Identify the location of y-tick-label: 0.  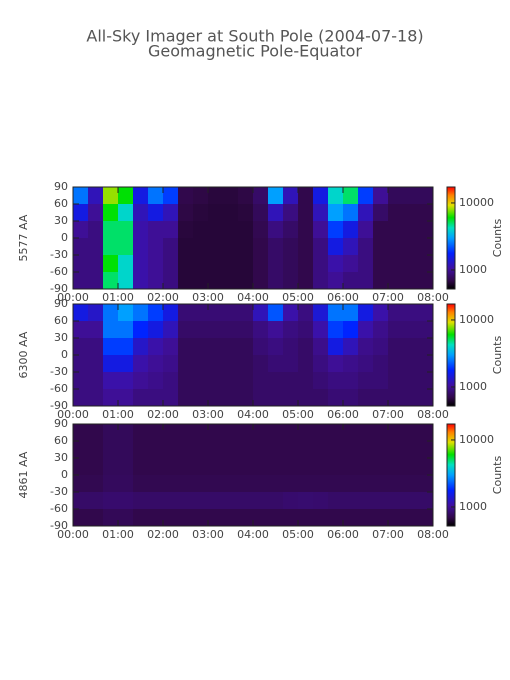
(64, 474).